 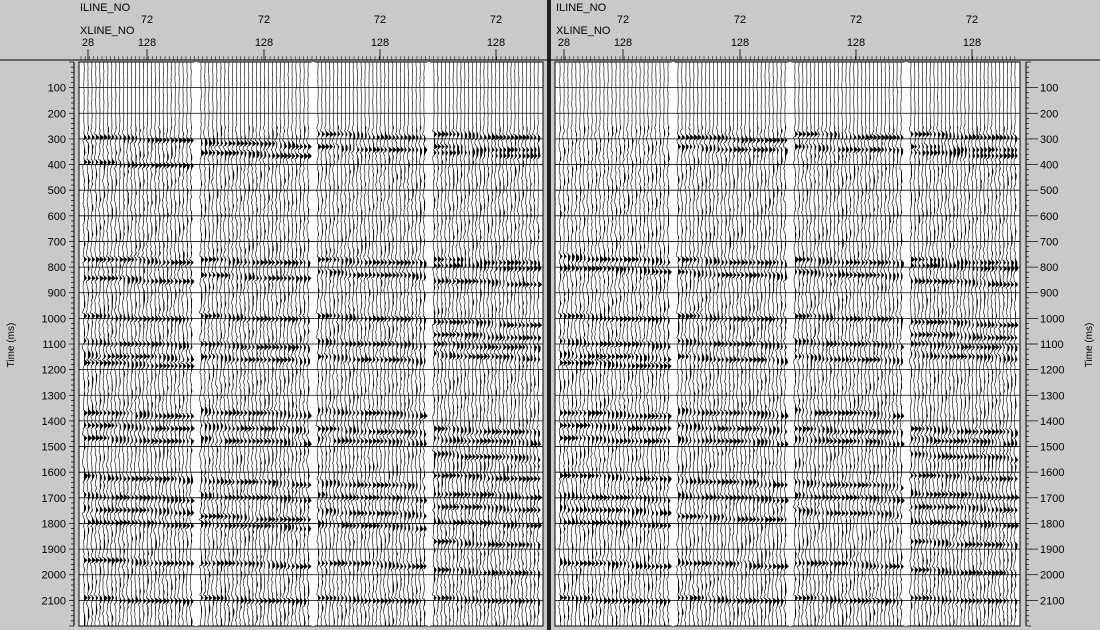 What do you see at coordinates (57, 166) in the screenshot?
I see `y-tick-label-left: 400` at bounding box center [57, 166].